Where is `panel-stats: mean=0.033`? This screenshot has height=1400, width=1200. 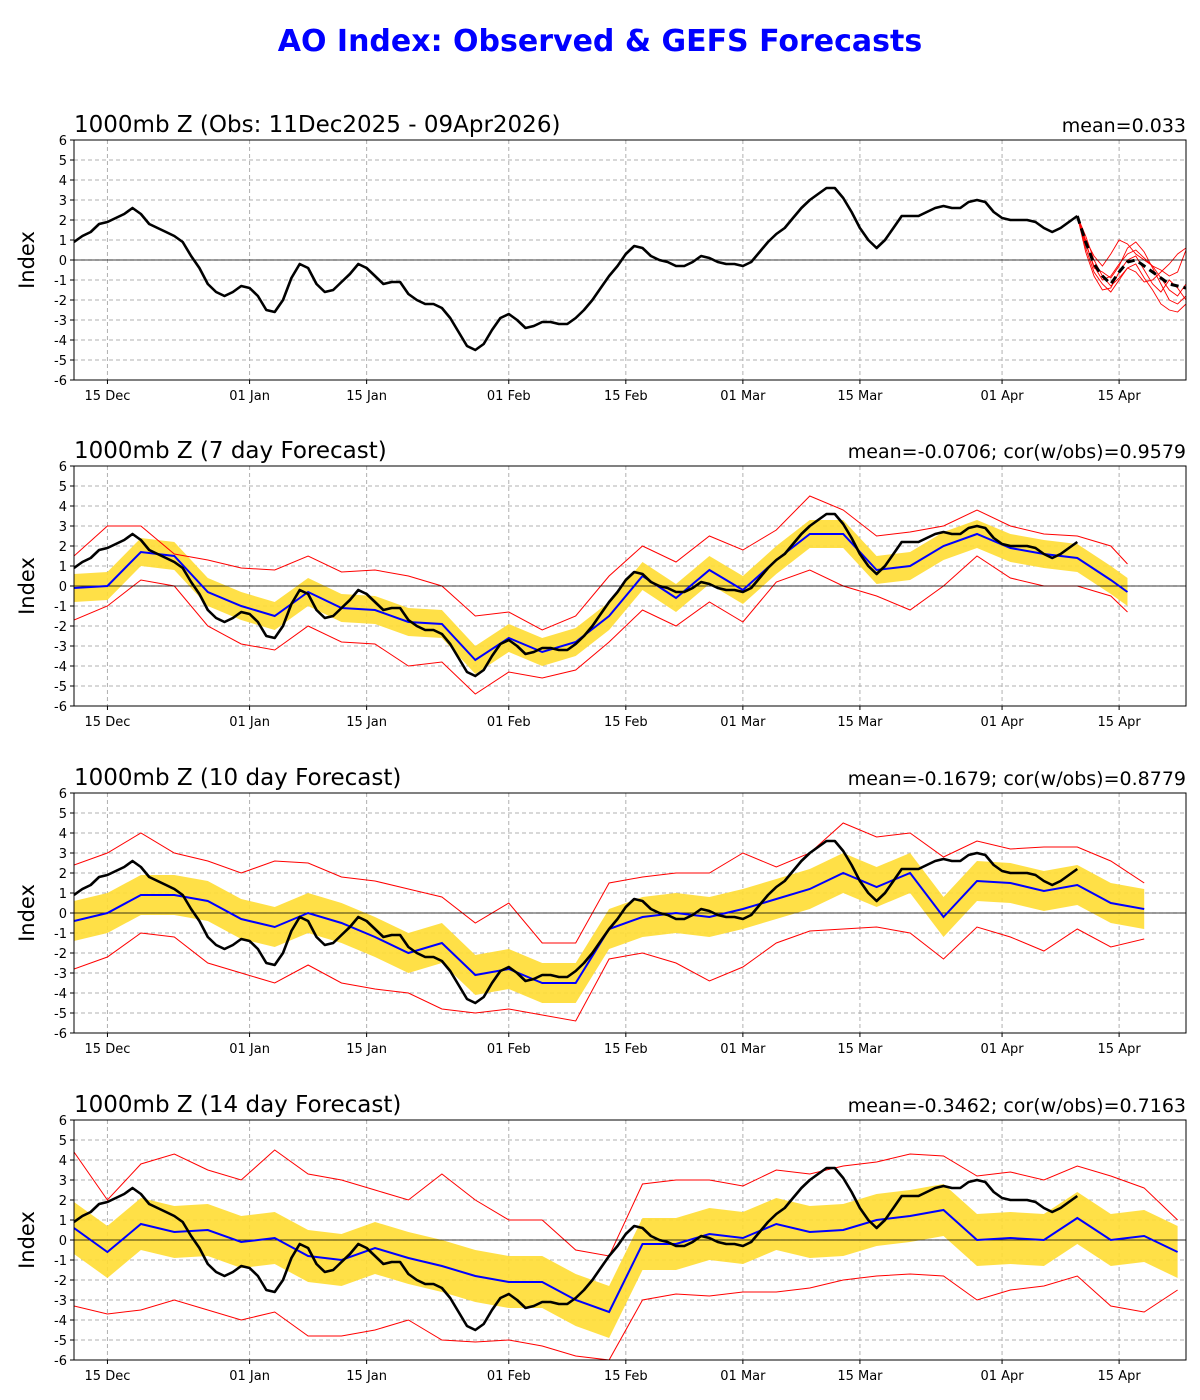 panel-stats: mean=0.033 is located at coordinates (1124, 126).